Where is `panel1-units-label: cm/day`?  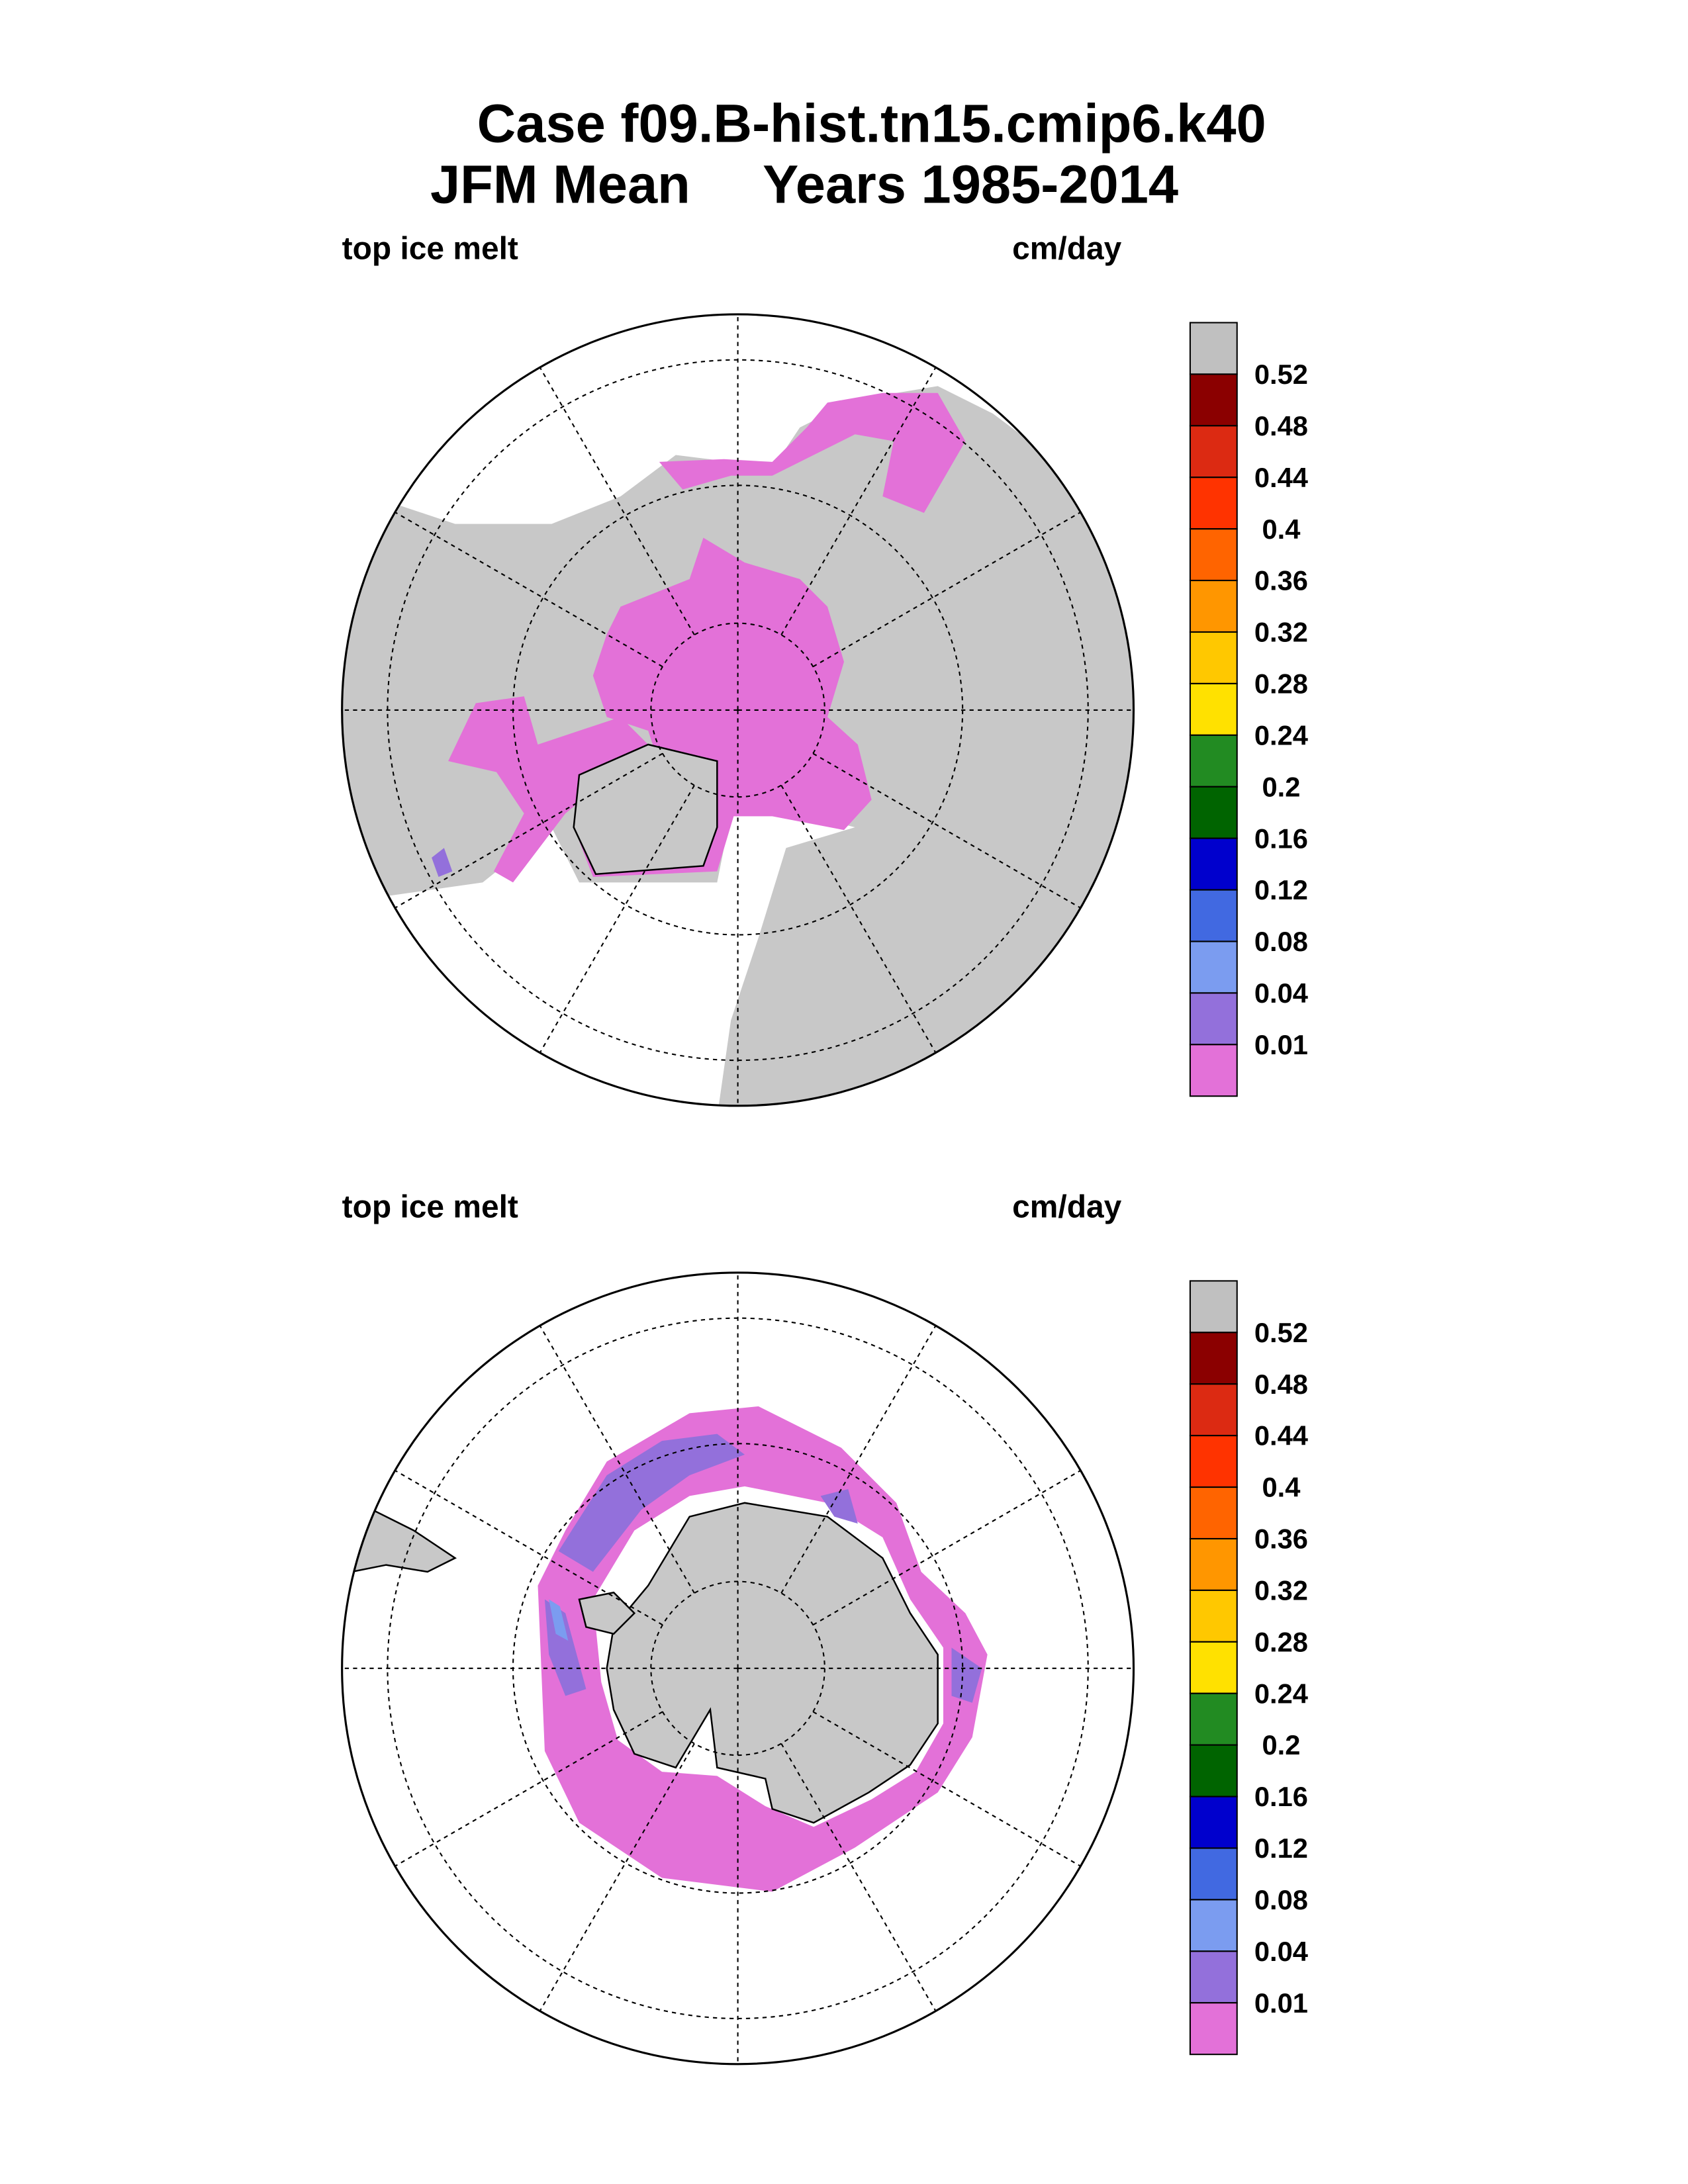 panel1-units-label: cm/day is located at coordinates (1066, 250).